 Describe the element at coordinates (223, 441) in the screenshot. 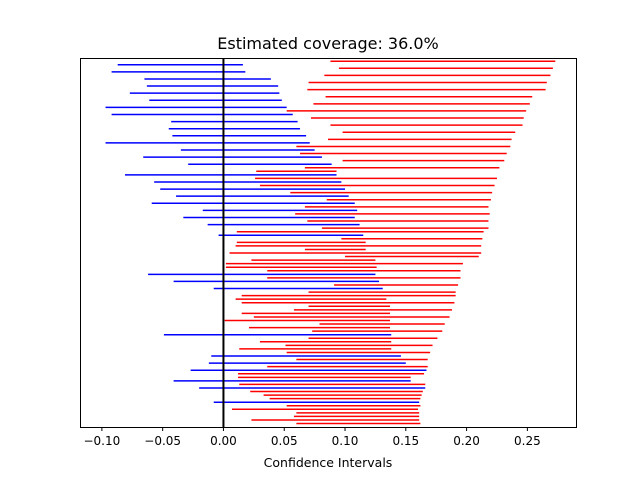

I see `x-tick-label: 0.00` at that location.